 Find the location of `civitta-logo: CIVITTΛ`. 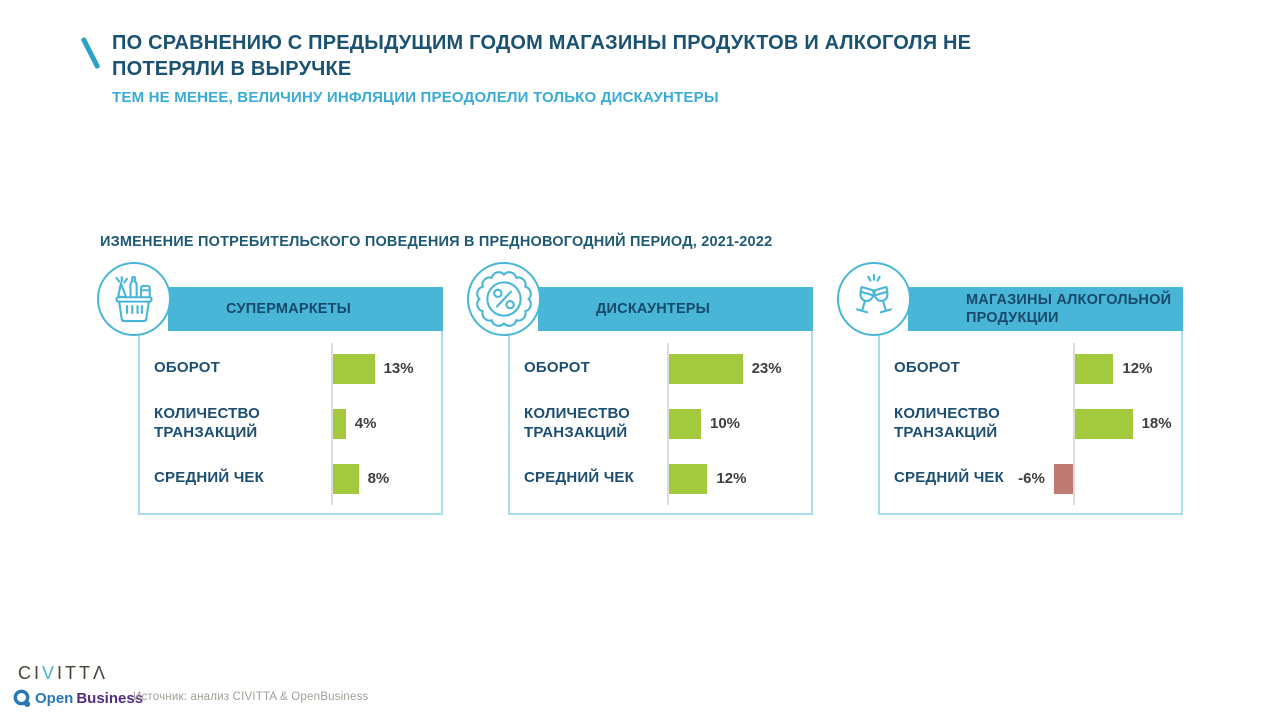

civitta-logo: CIVITTΛ is located at coordinates (63, 673).